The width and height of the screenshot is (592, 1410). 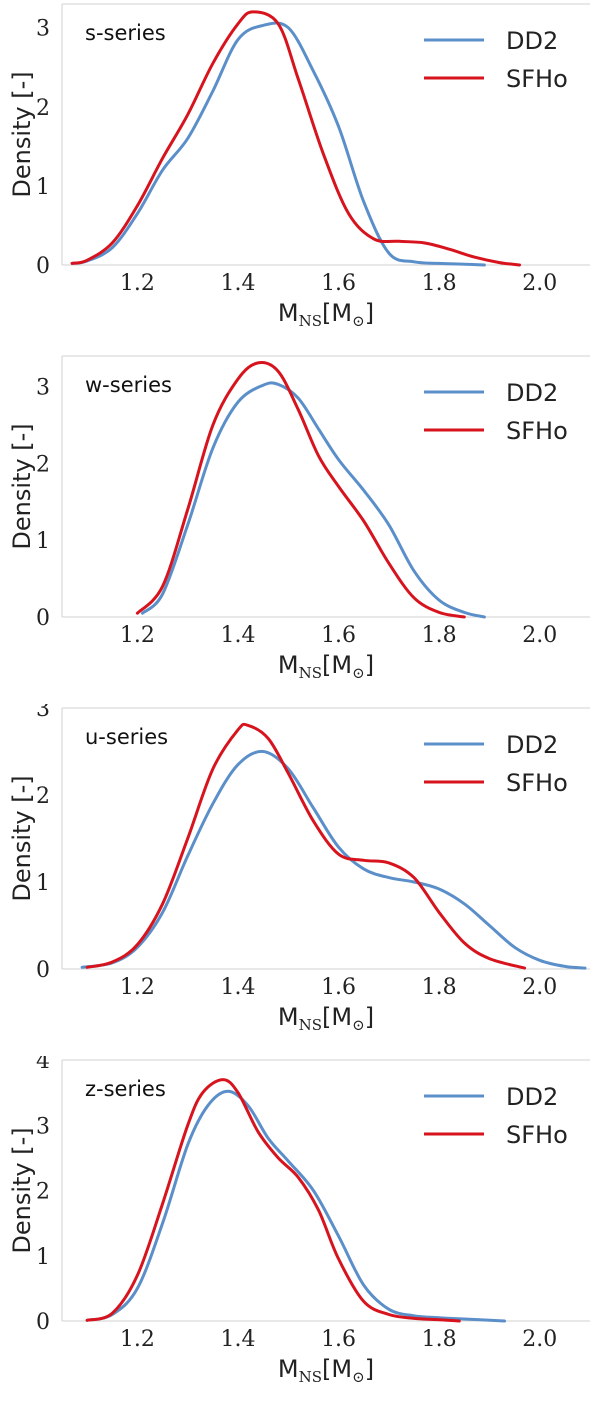 What do you see at coordinates (43, 1065) in the screenshot?
I see `y-tick-label: 4` at bounding box center [43, 1065].